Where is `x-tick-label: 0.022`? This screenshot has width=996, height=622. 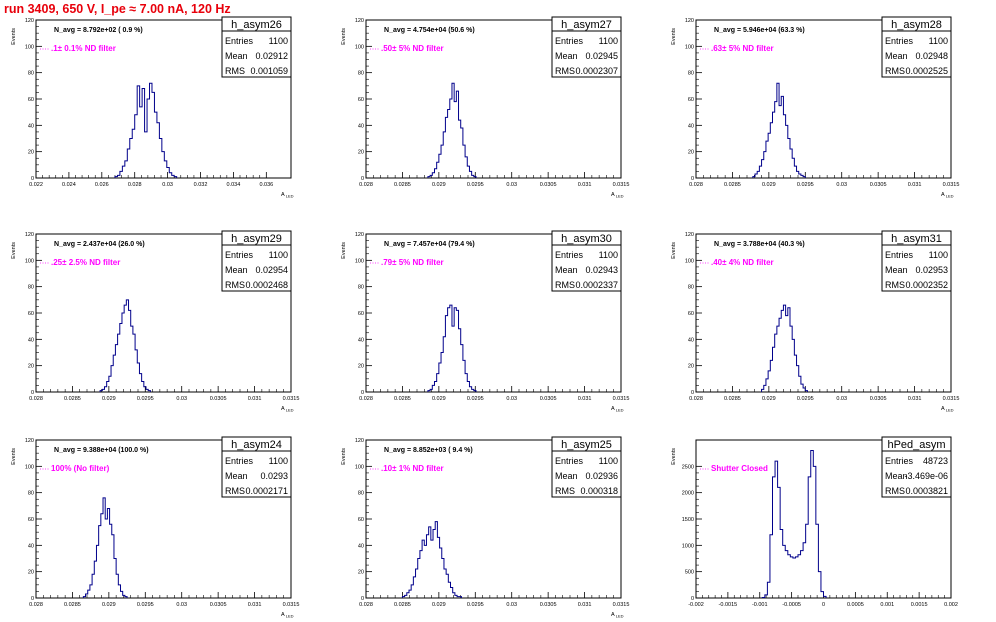
x-tick-label: 0.022 is located at coordinates (36, 185).